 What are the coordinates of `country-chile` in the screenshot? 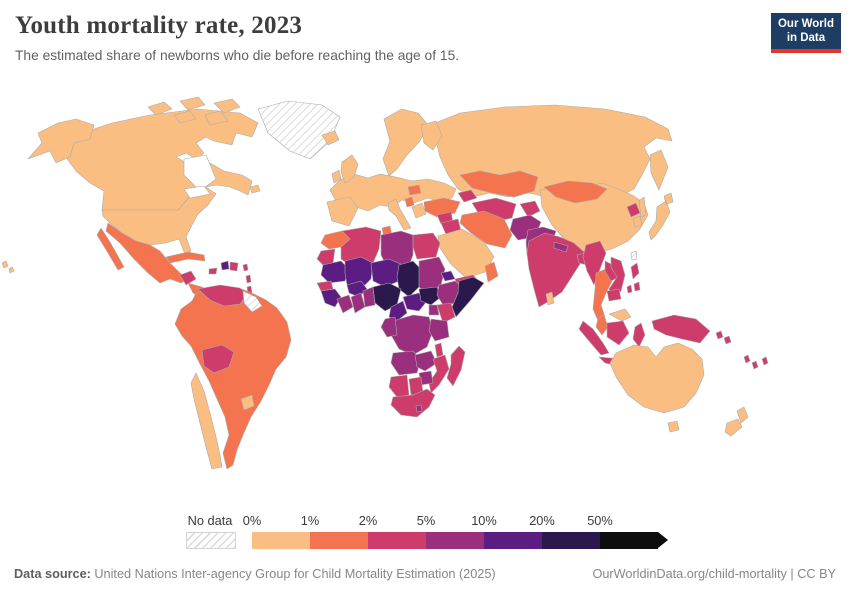 It's located at (206, 421).